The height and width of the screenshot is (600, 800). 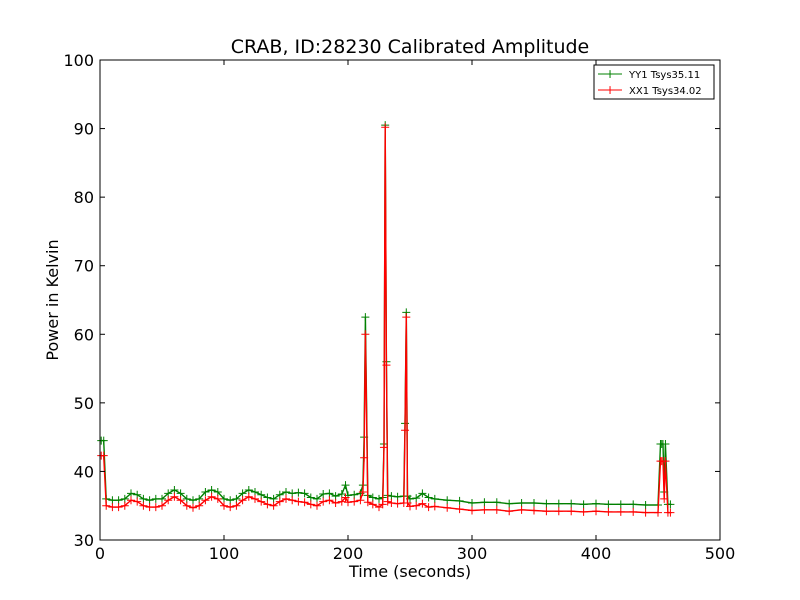 I want to click on y-tick-label: 30, so click(x=84, y=540).